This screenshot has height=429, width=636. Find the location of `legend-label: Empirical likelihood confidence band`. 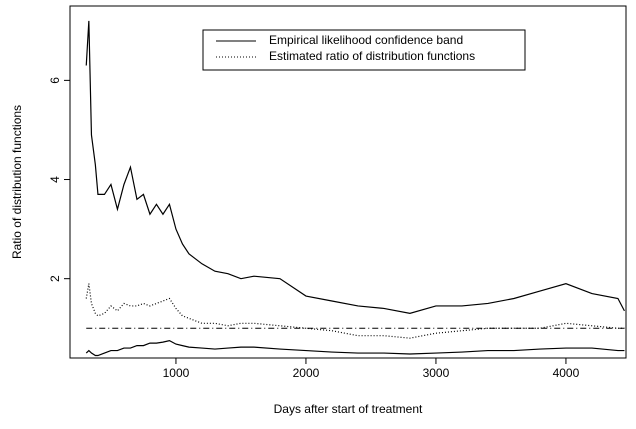

legend-label: Empirical likelihood confidence band is located at coordinates (366, 40).